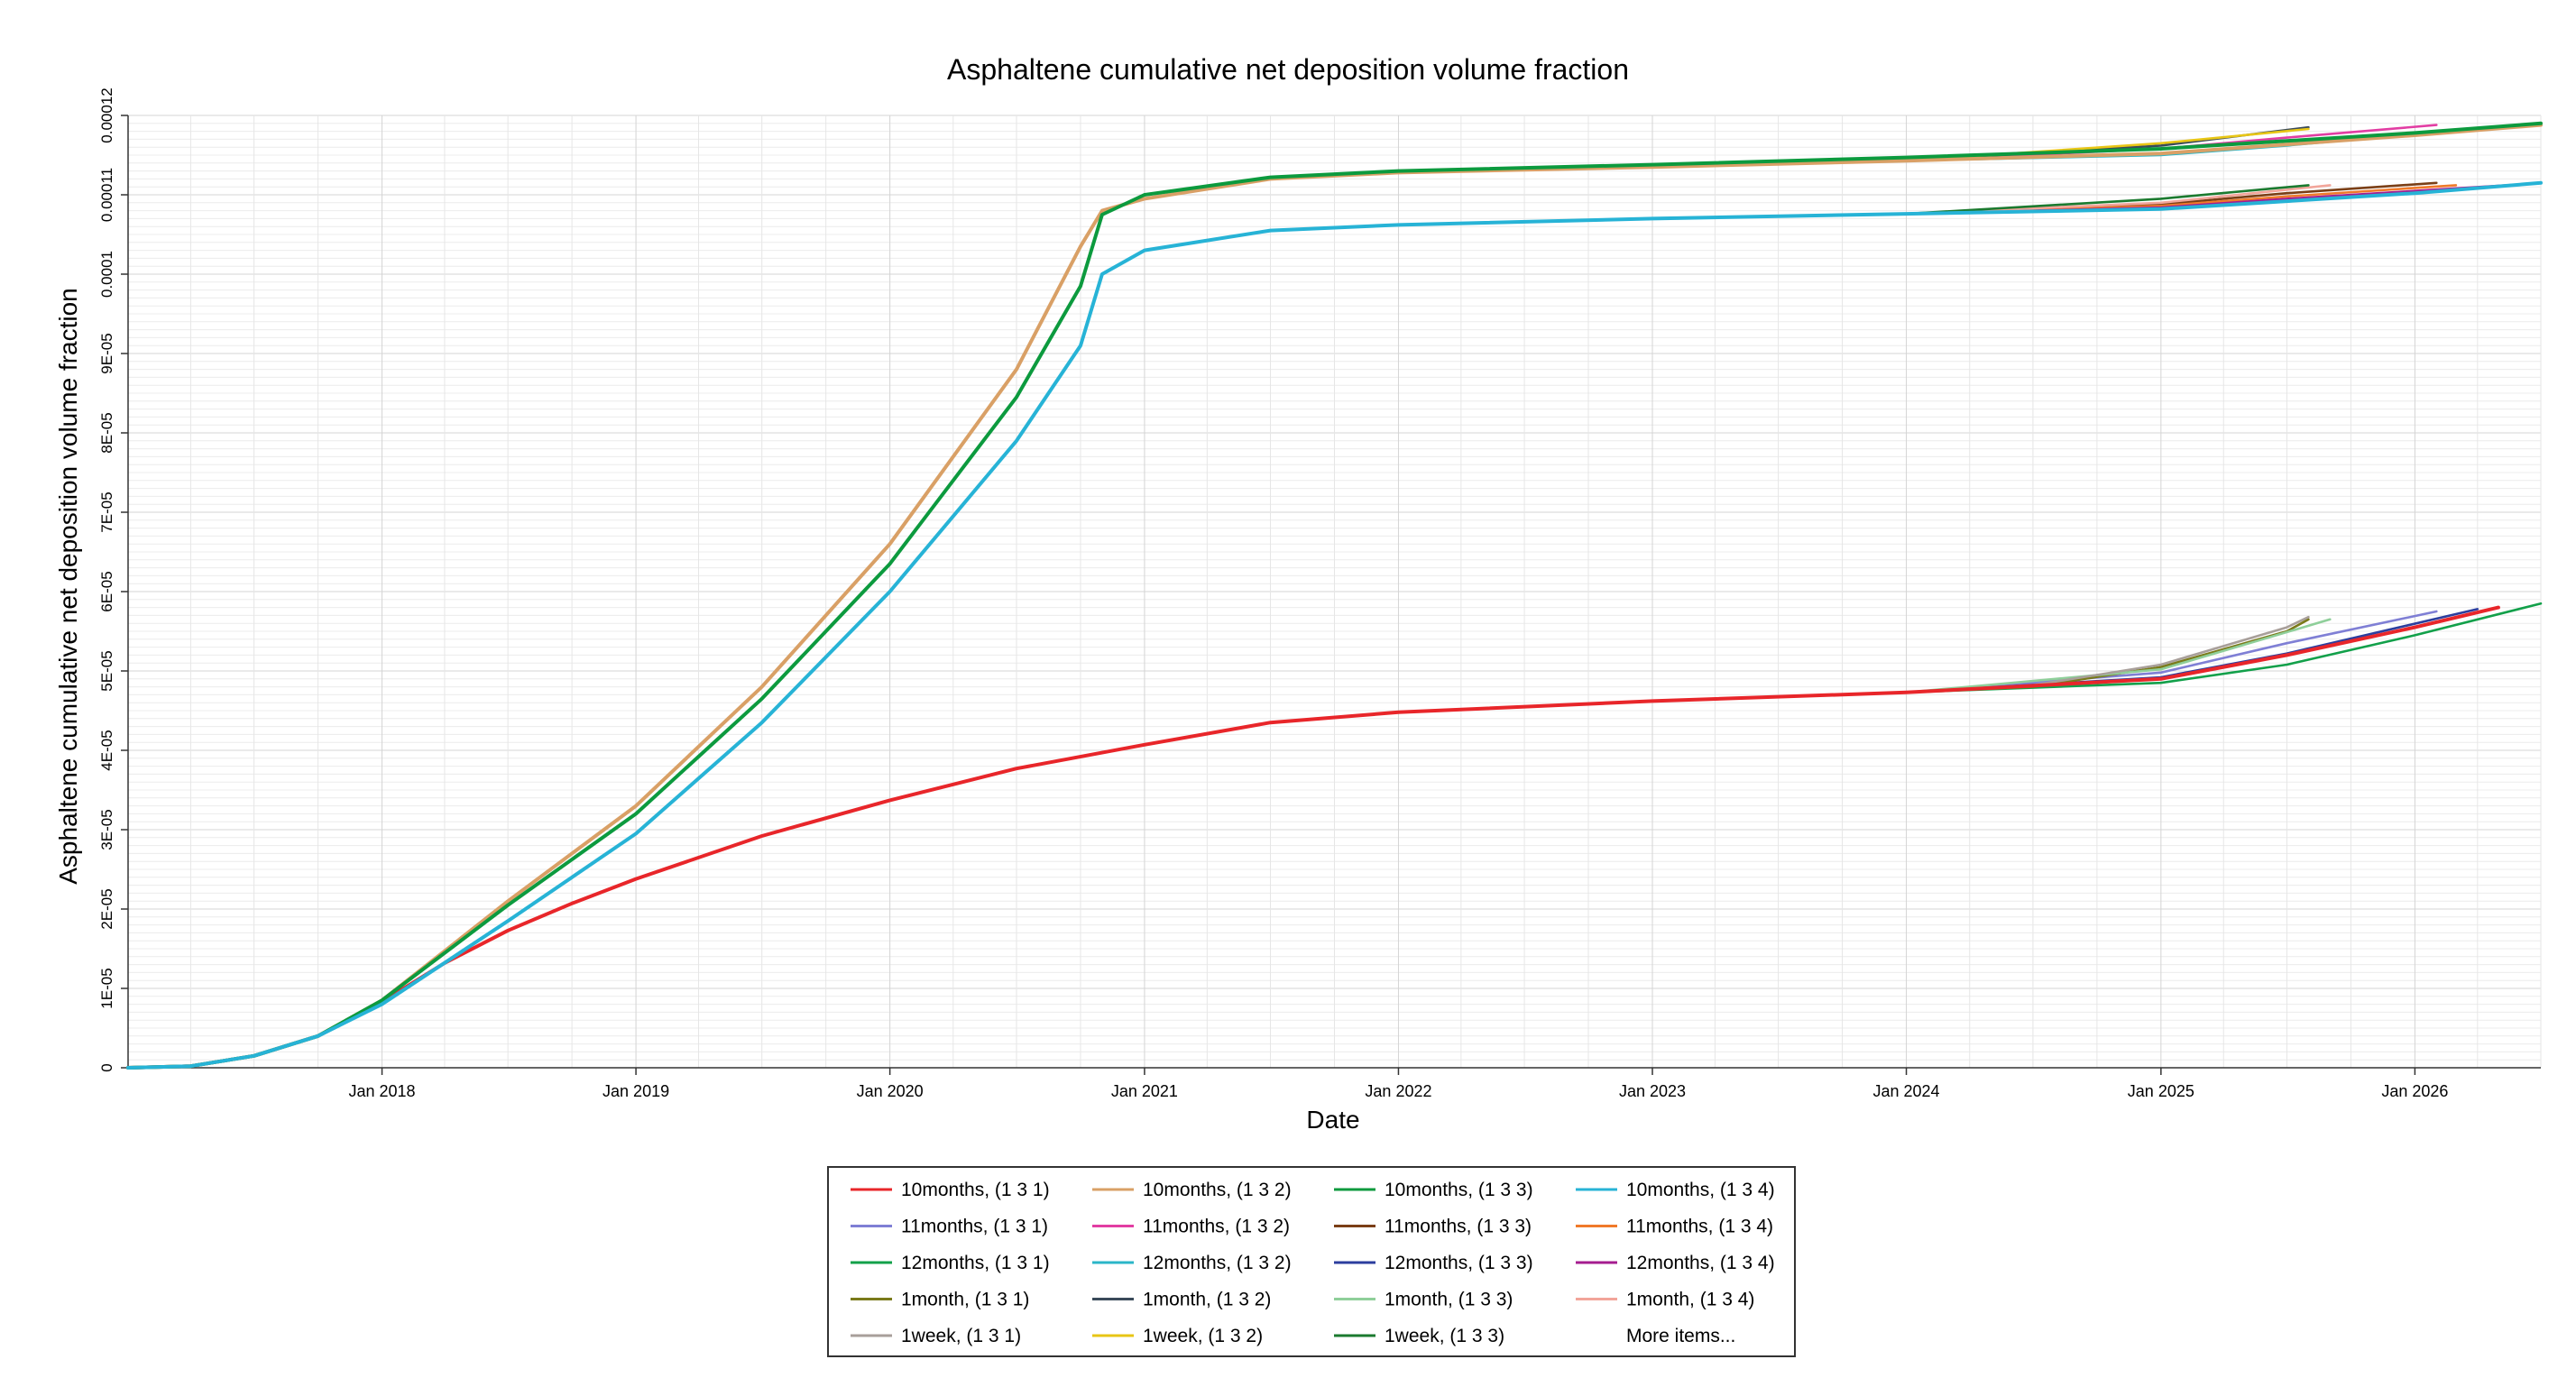  I want to click on x-tick-label: Jan 2025, so click(2161, 1091).